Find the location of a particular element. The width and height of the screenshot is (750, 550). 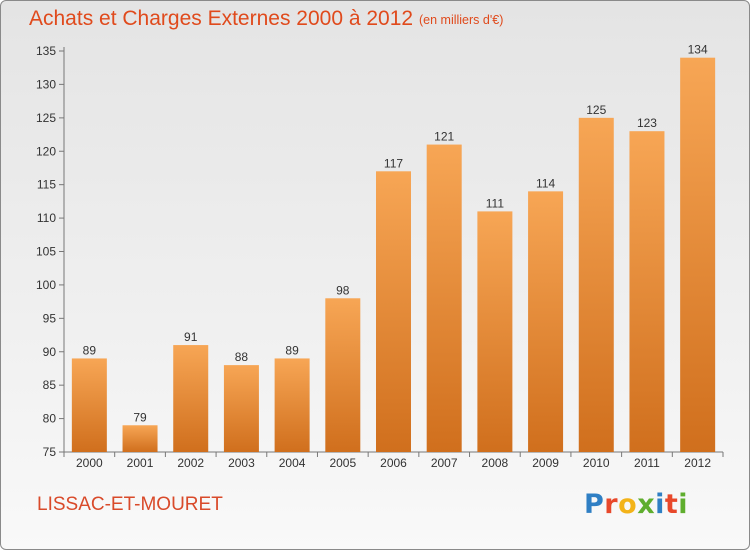

bar-2003 is located at coordinates (241, 408).